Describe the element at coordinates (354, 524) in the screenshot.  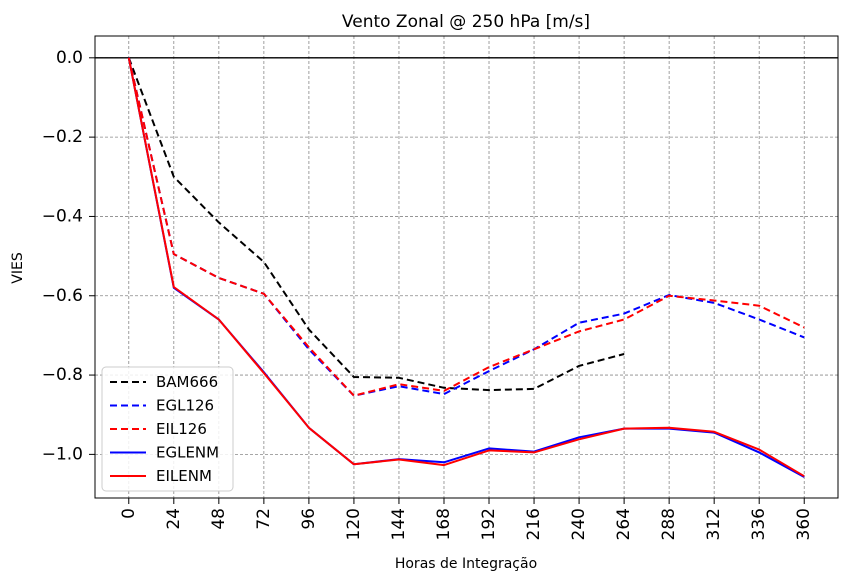
I see `x-tick-label: 120` at that location.